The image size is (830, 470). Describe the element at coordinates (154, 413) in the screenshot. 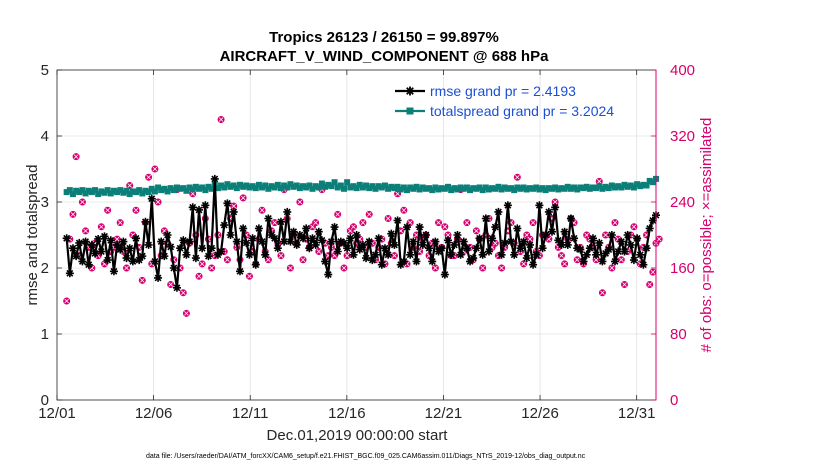

I see `x-tick-label: 12/06` at that location.